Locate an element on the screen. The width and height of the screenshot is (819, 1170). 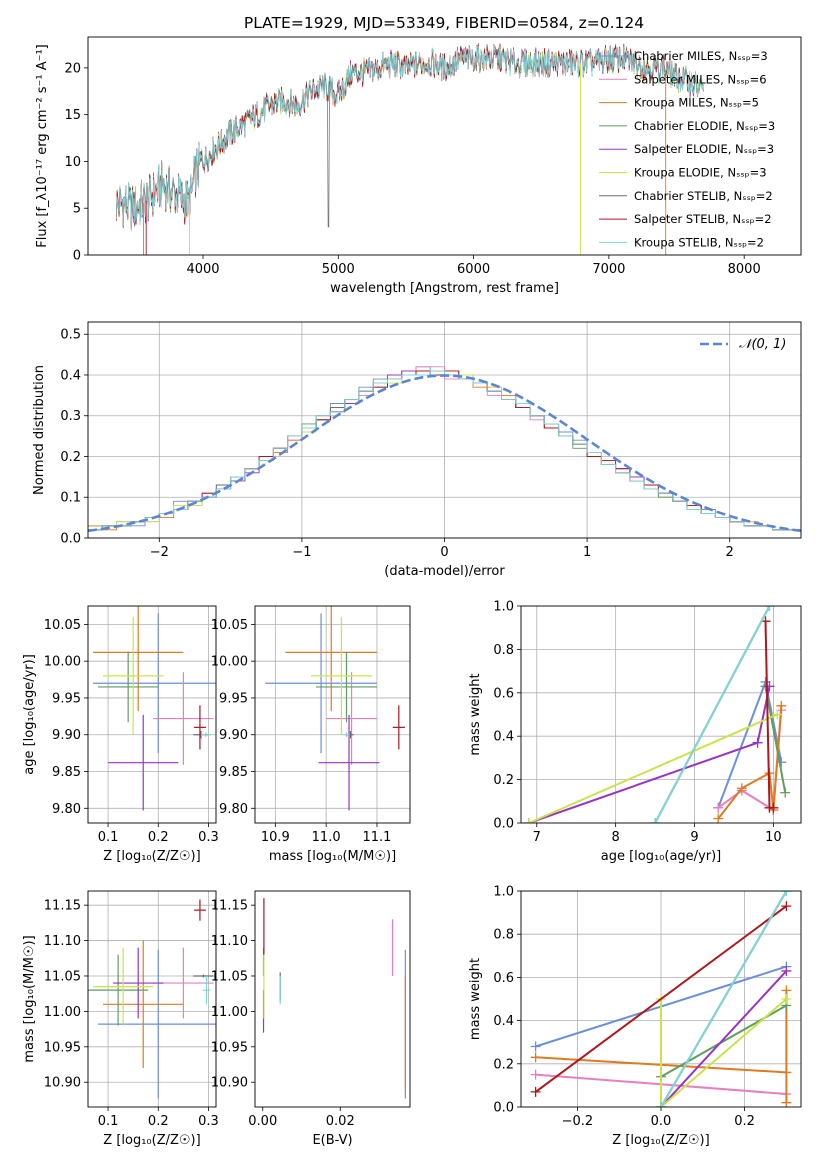
mass-vs-z-plot-area is located at coordinates (152, 999).